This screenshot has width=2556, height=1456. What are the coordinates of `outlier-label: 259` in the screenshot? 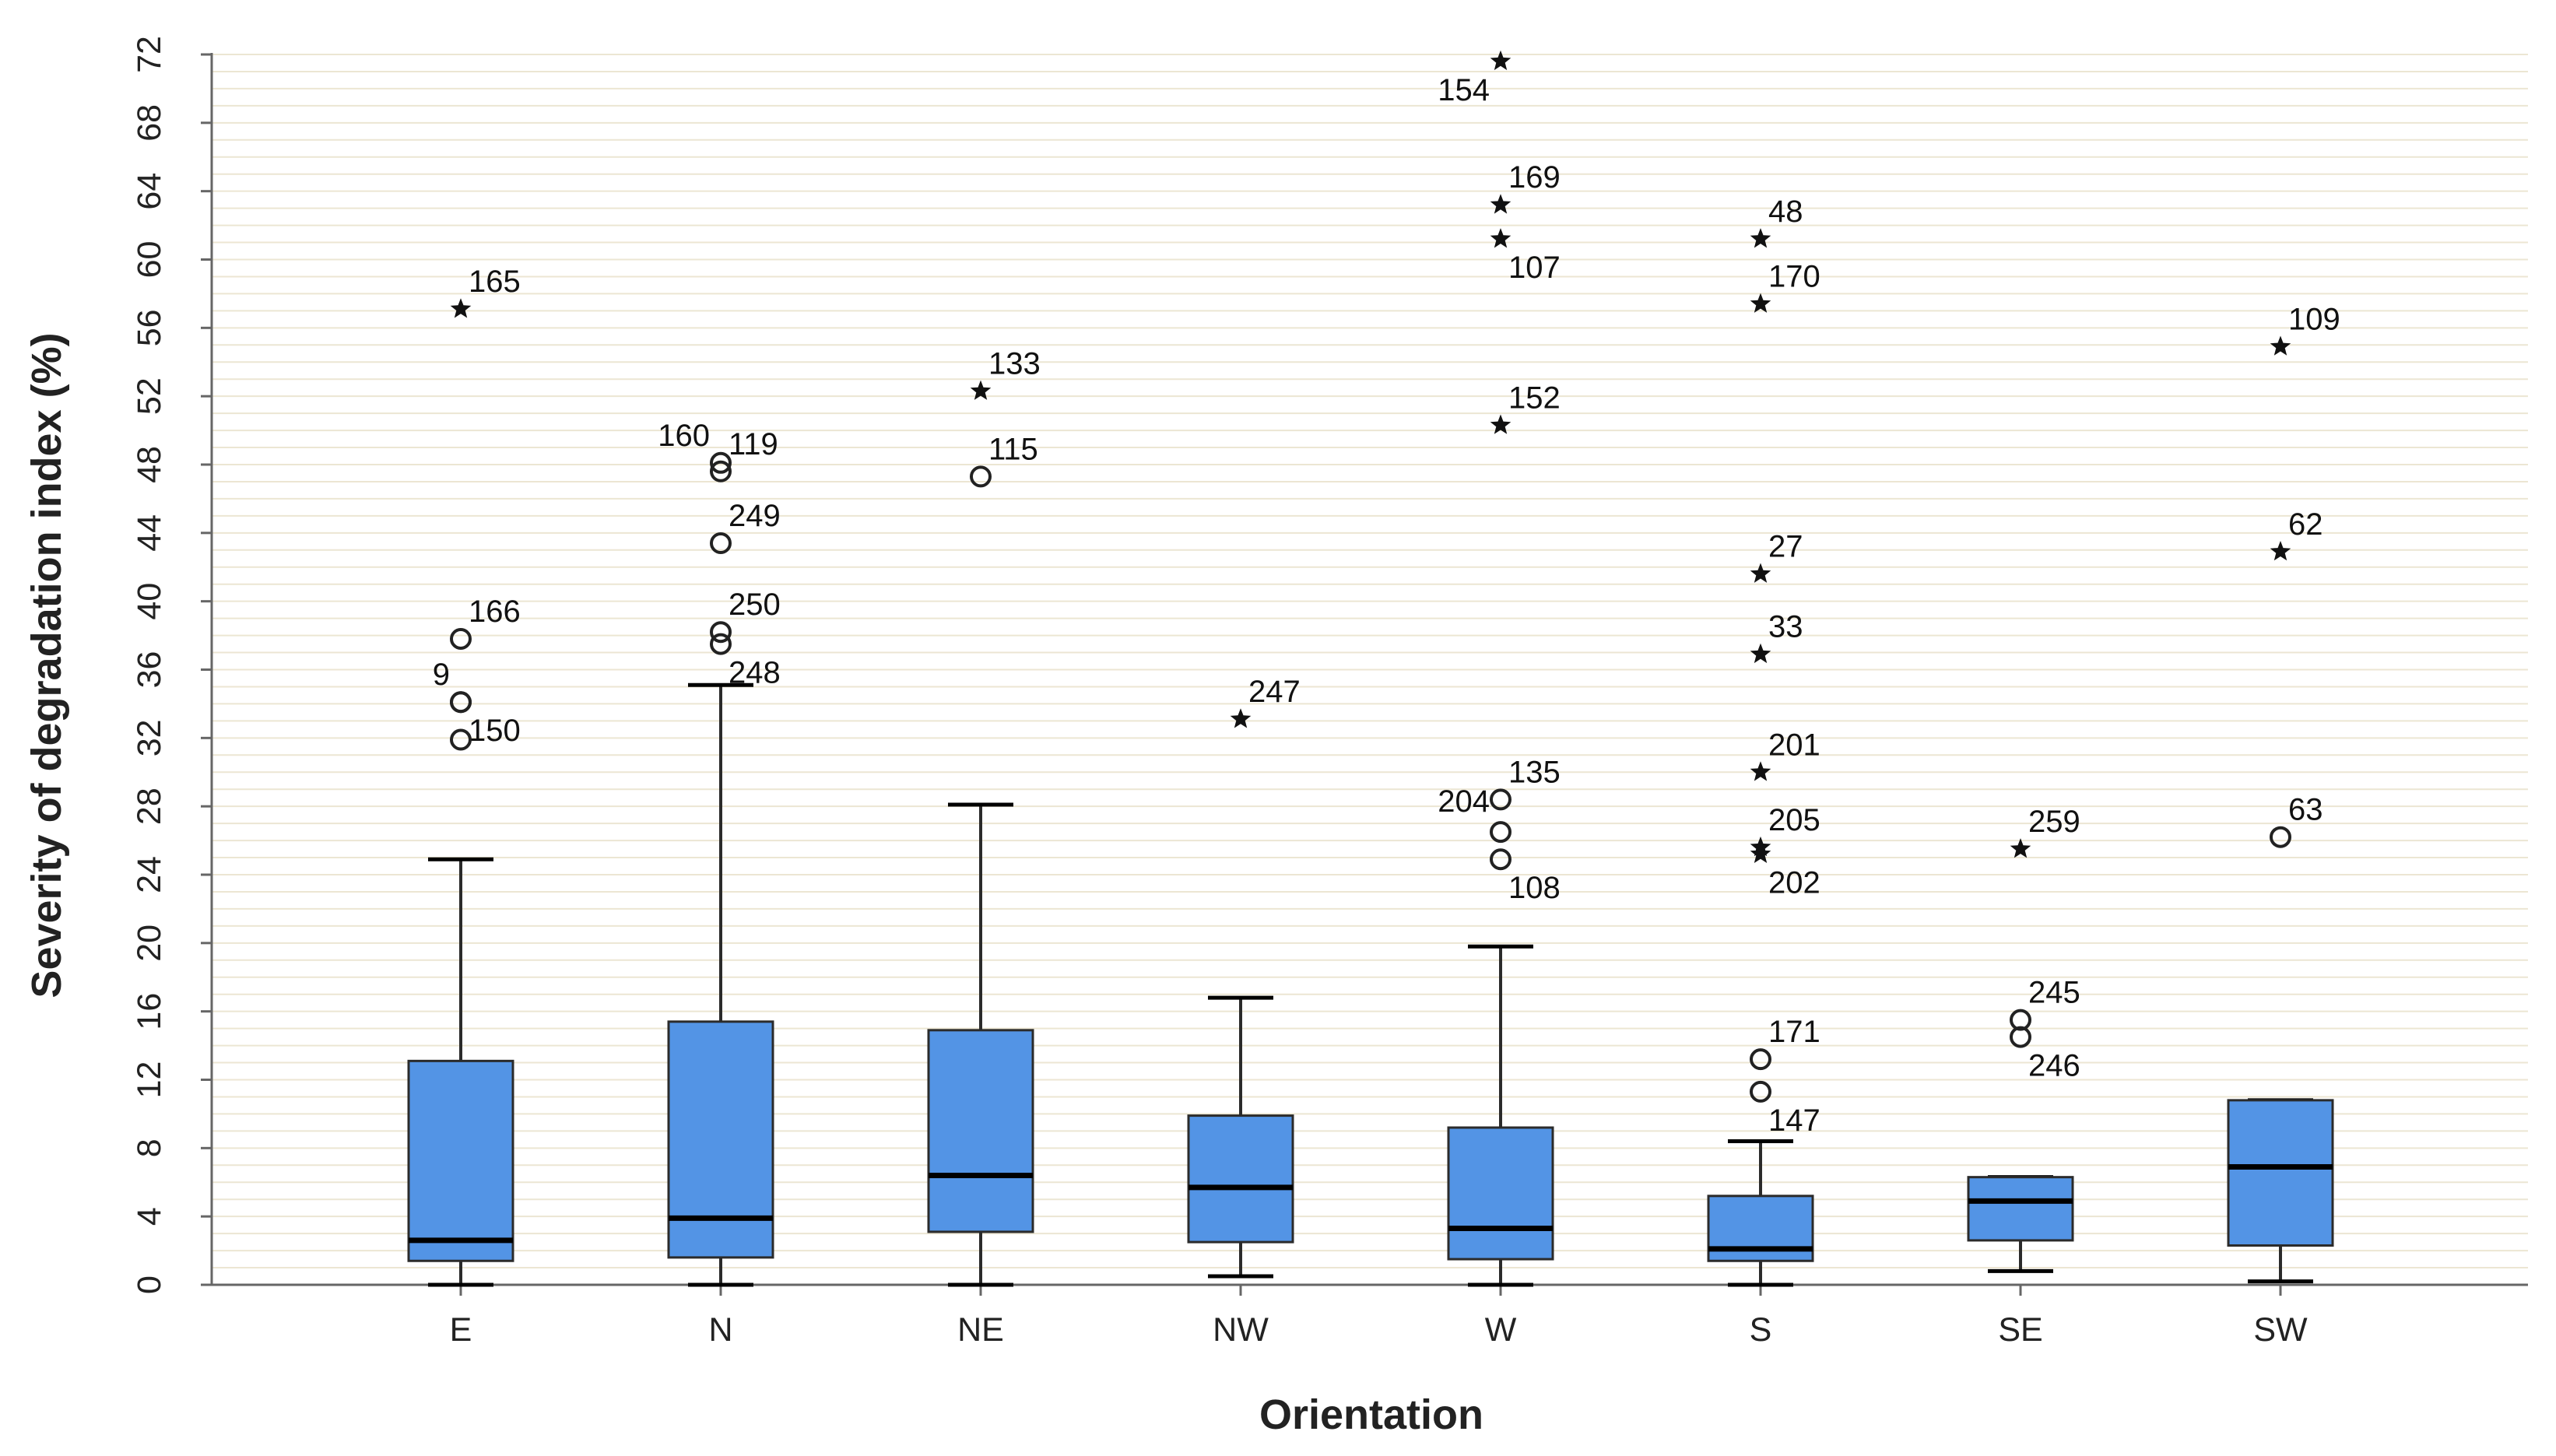 It's located at (2054, 822).